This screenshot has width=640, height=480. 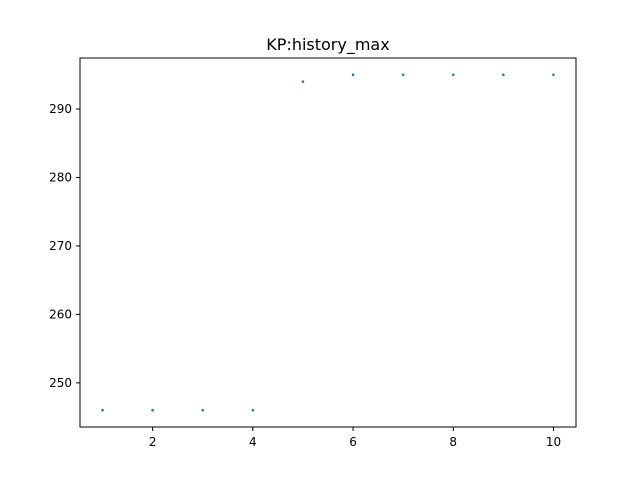 I want to click on y-tick-label: 250, so click(x=60, y=383).